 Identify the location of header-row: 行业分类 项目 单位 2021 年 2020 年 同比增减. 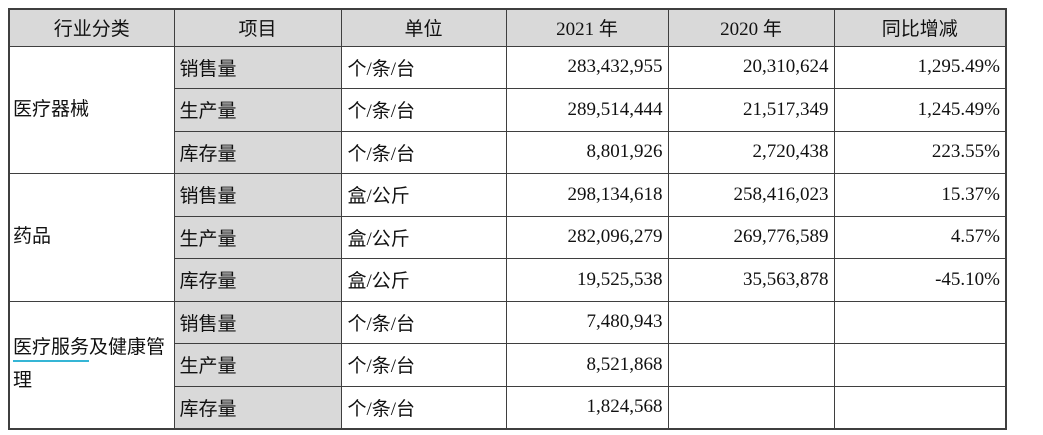
(507, 27).